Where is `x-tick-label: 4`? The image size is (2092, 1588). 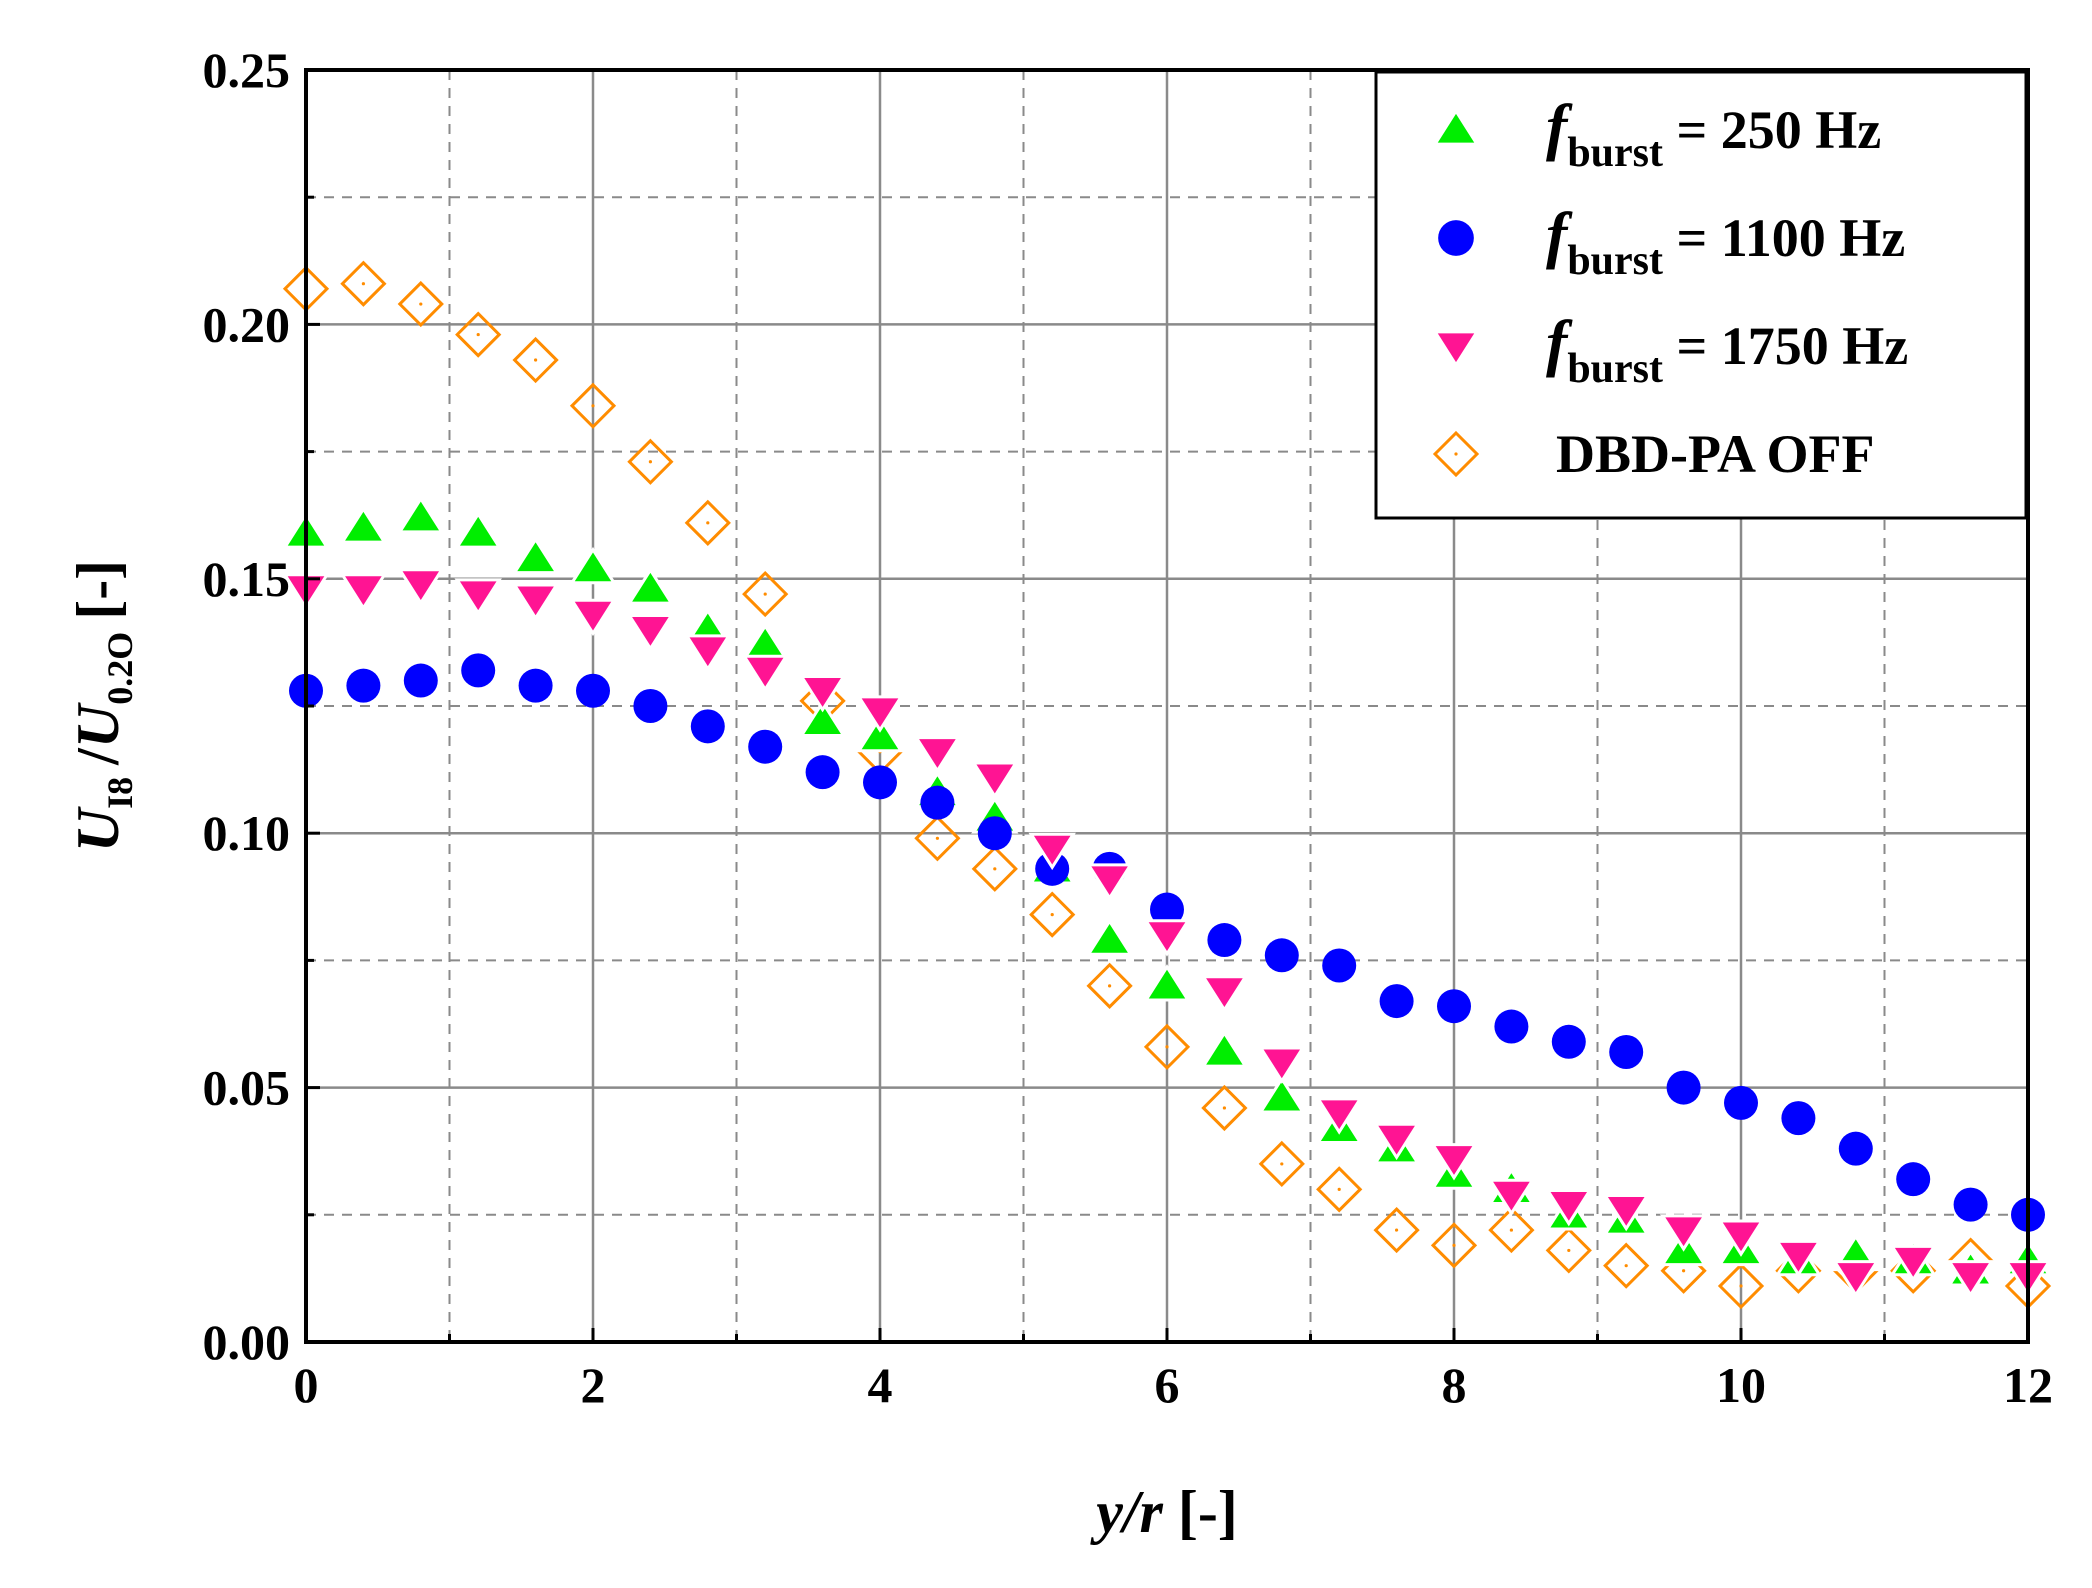 x-tick-label: 4 is located at coordinates (880, 1385).